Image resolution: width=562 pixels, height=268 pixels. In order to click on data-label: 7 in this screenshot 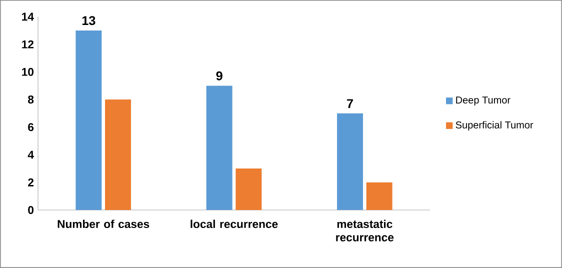, I will do `click(350, 103)`.